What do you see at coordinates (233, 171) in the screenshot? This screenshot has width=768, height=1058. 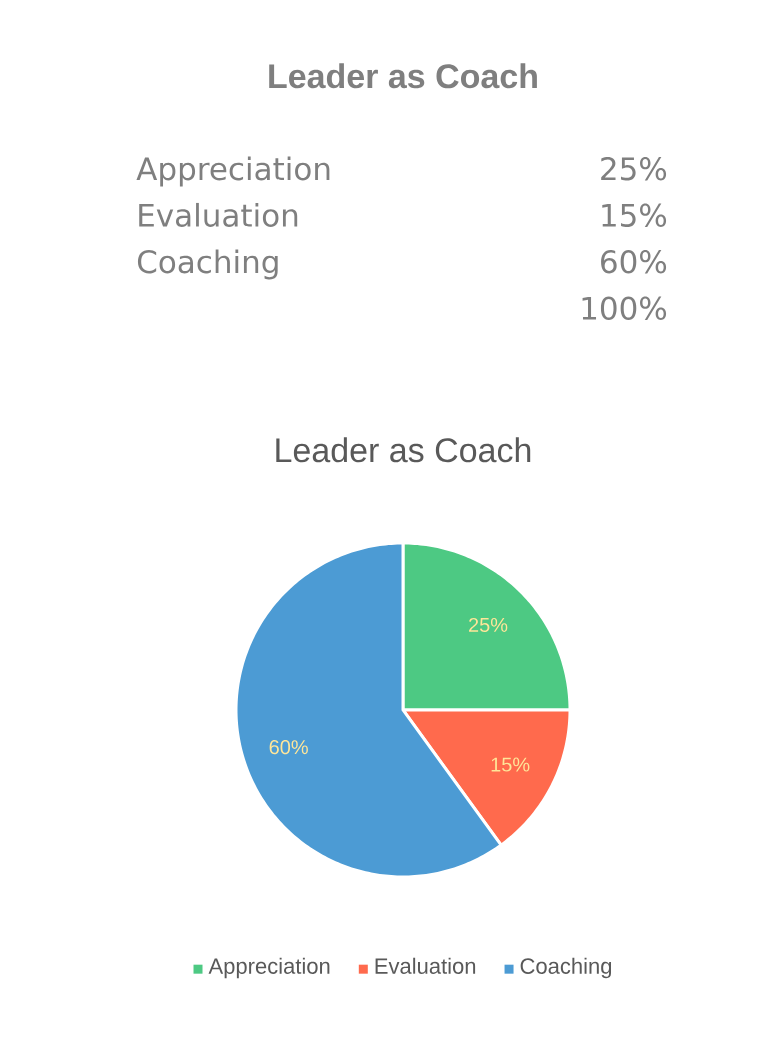 I see `text: Appreciation` at bounding box center [233, 171].